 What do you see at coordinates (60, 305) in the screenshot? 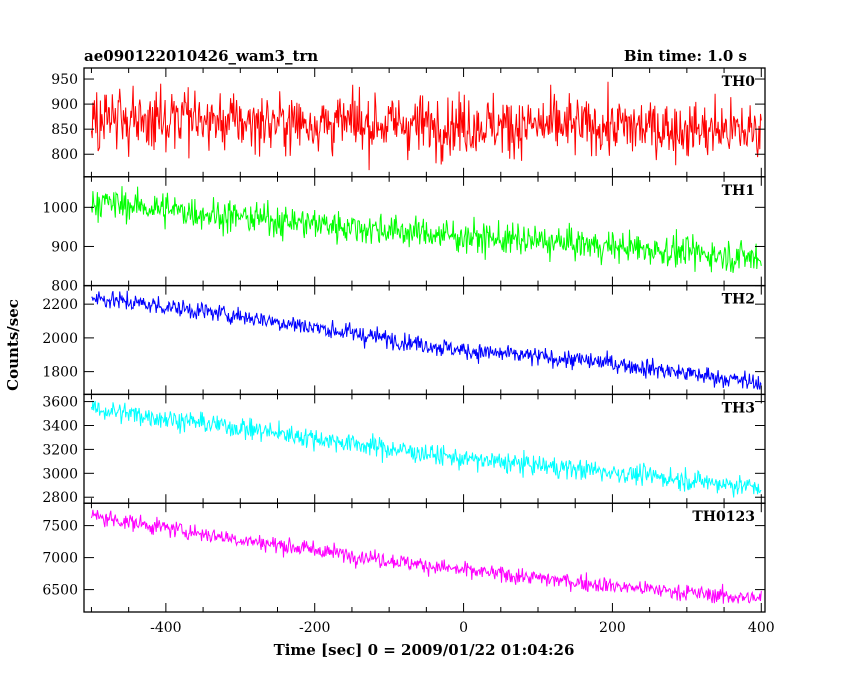
I see `y-tick-label: 2200` at bounding box center [60, 305].